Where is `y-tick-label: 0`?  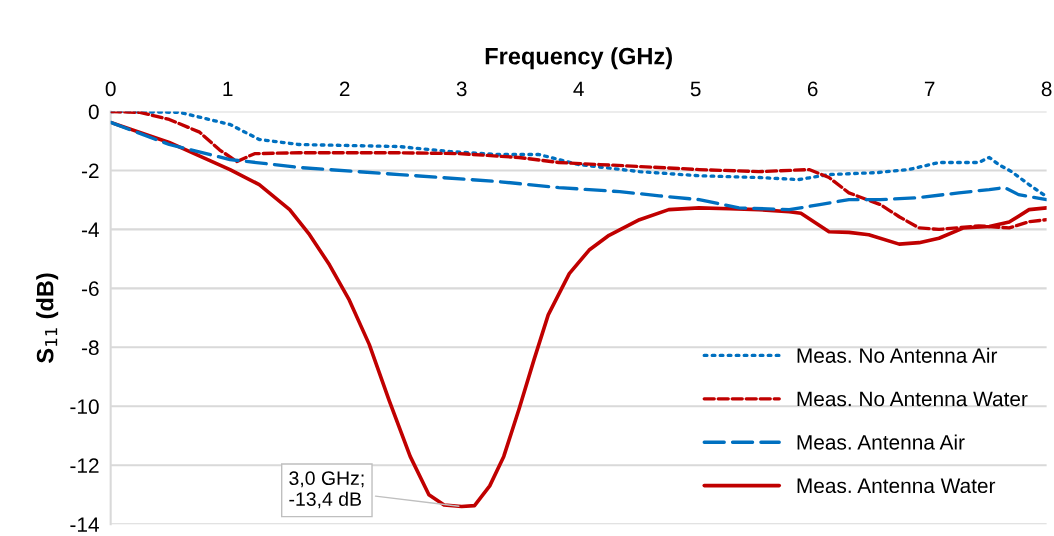
y-tick-label: 0 is located at coordinates (93, 112).